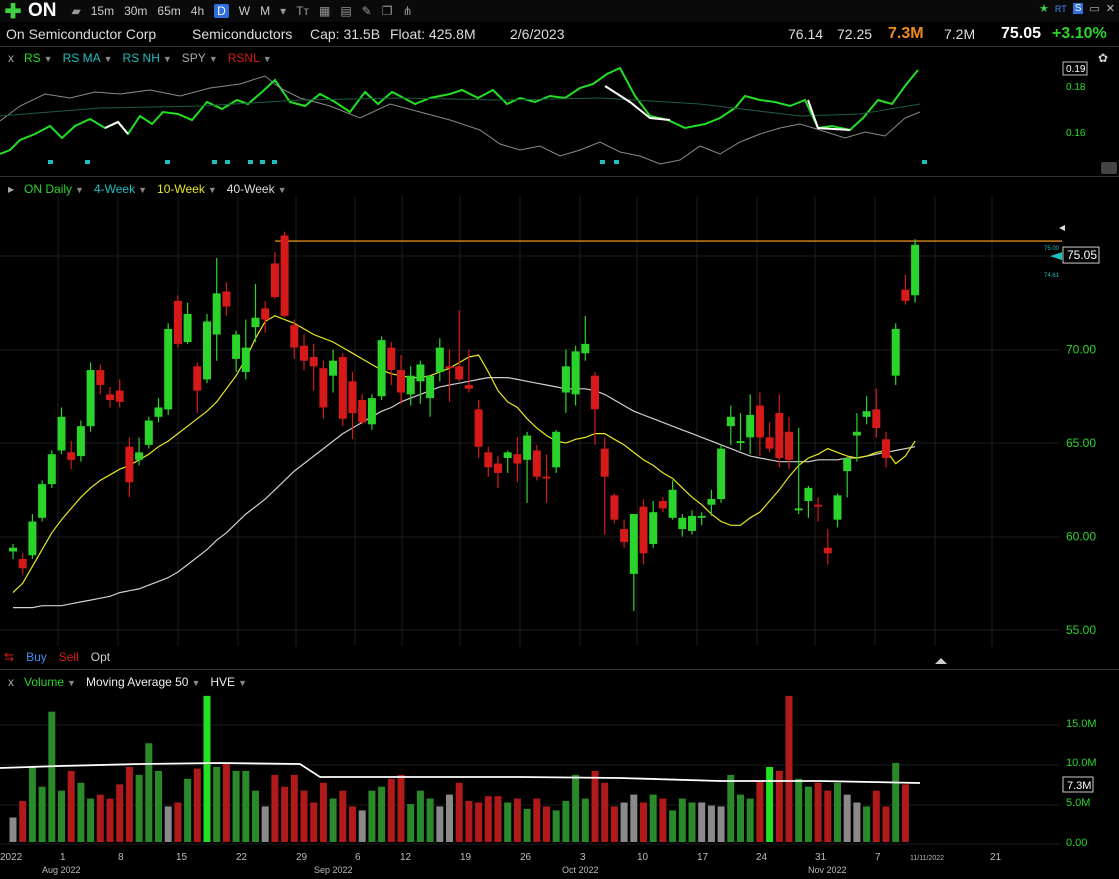  I want to click on timeframe-monthly: M, so click(265, 11).